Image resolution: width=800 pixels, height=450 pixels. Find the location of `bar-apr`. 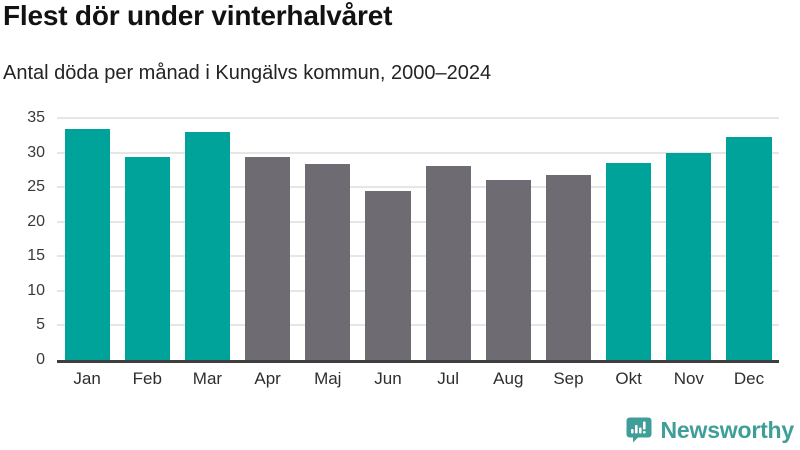

bar-apr is located at coordinates (268, 258).